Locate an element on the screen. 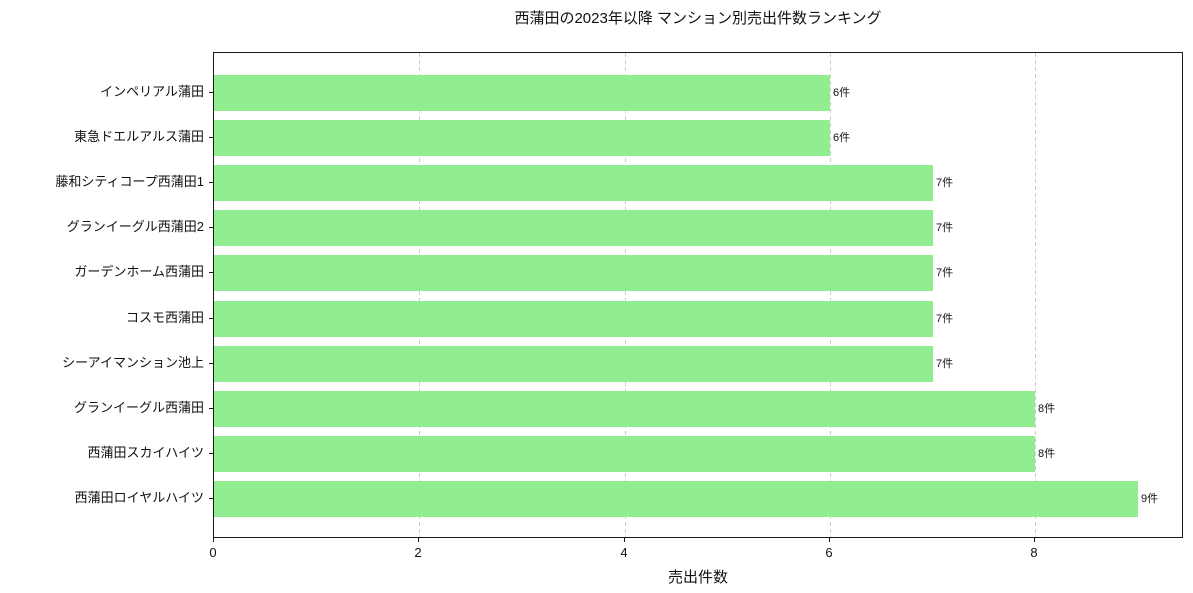 Image resolution: width=1193 pixels, height=593 pixels. x-tick-label: 6 is located at coordinates (829, 552).